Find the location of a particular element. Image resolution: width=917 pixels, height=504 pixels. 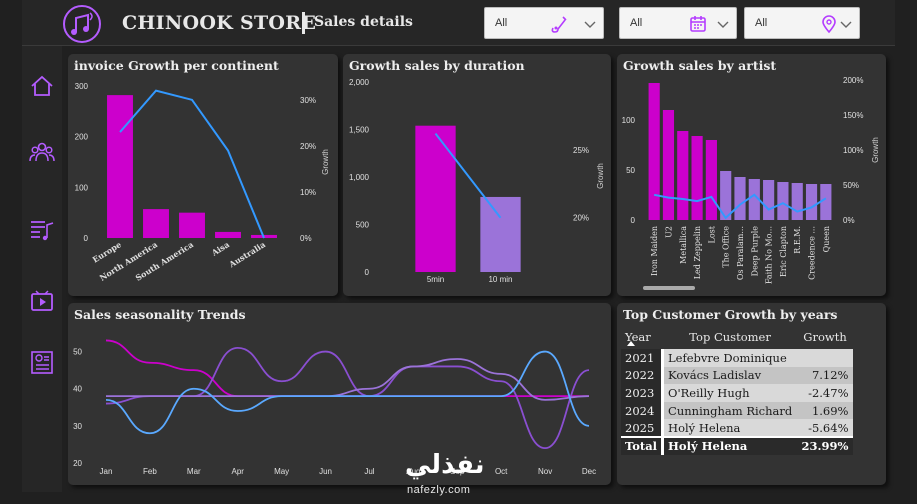

y2-tick-label: 100% is located at coordinates (853, 150).